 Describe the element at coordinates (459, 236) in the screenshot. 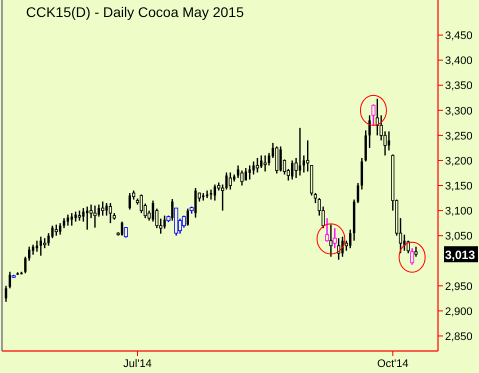

I see `y-tick-label: 3,050` at that location.